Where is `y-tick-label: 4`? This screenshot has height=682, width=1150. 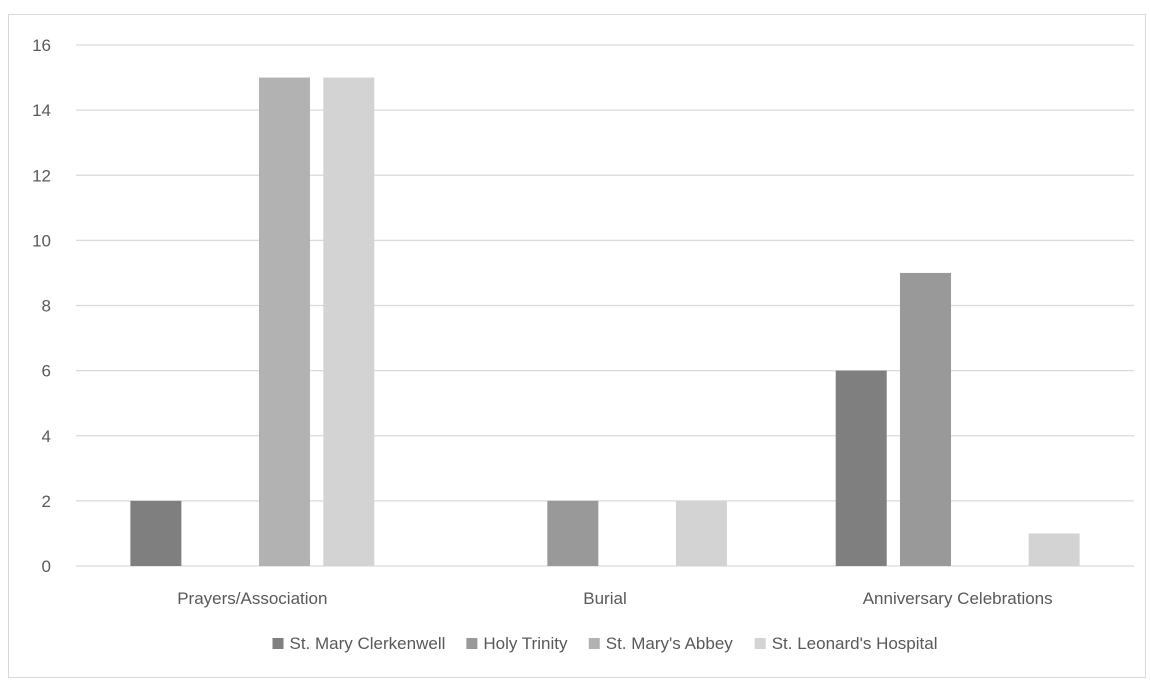
y-tick-label: 4 is located at coordinates (46, 436).